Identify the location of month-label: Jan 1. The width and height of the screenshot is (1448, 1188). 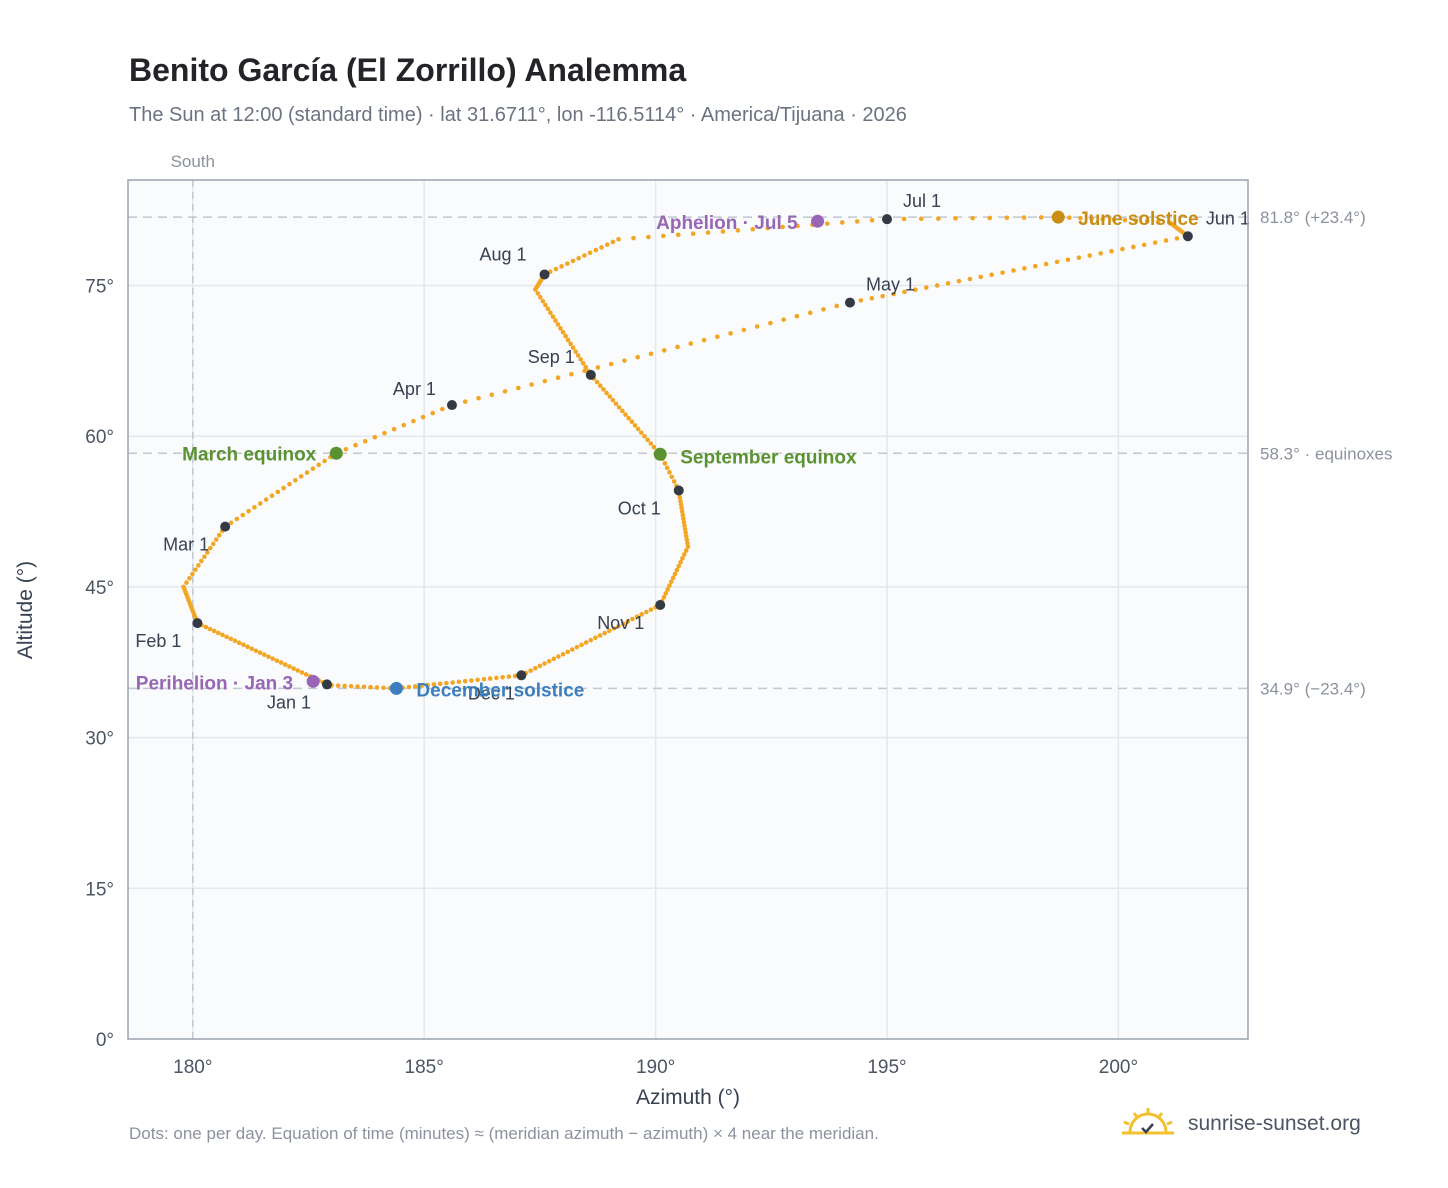
(289, 702).